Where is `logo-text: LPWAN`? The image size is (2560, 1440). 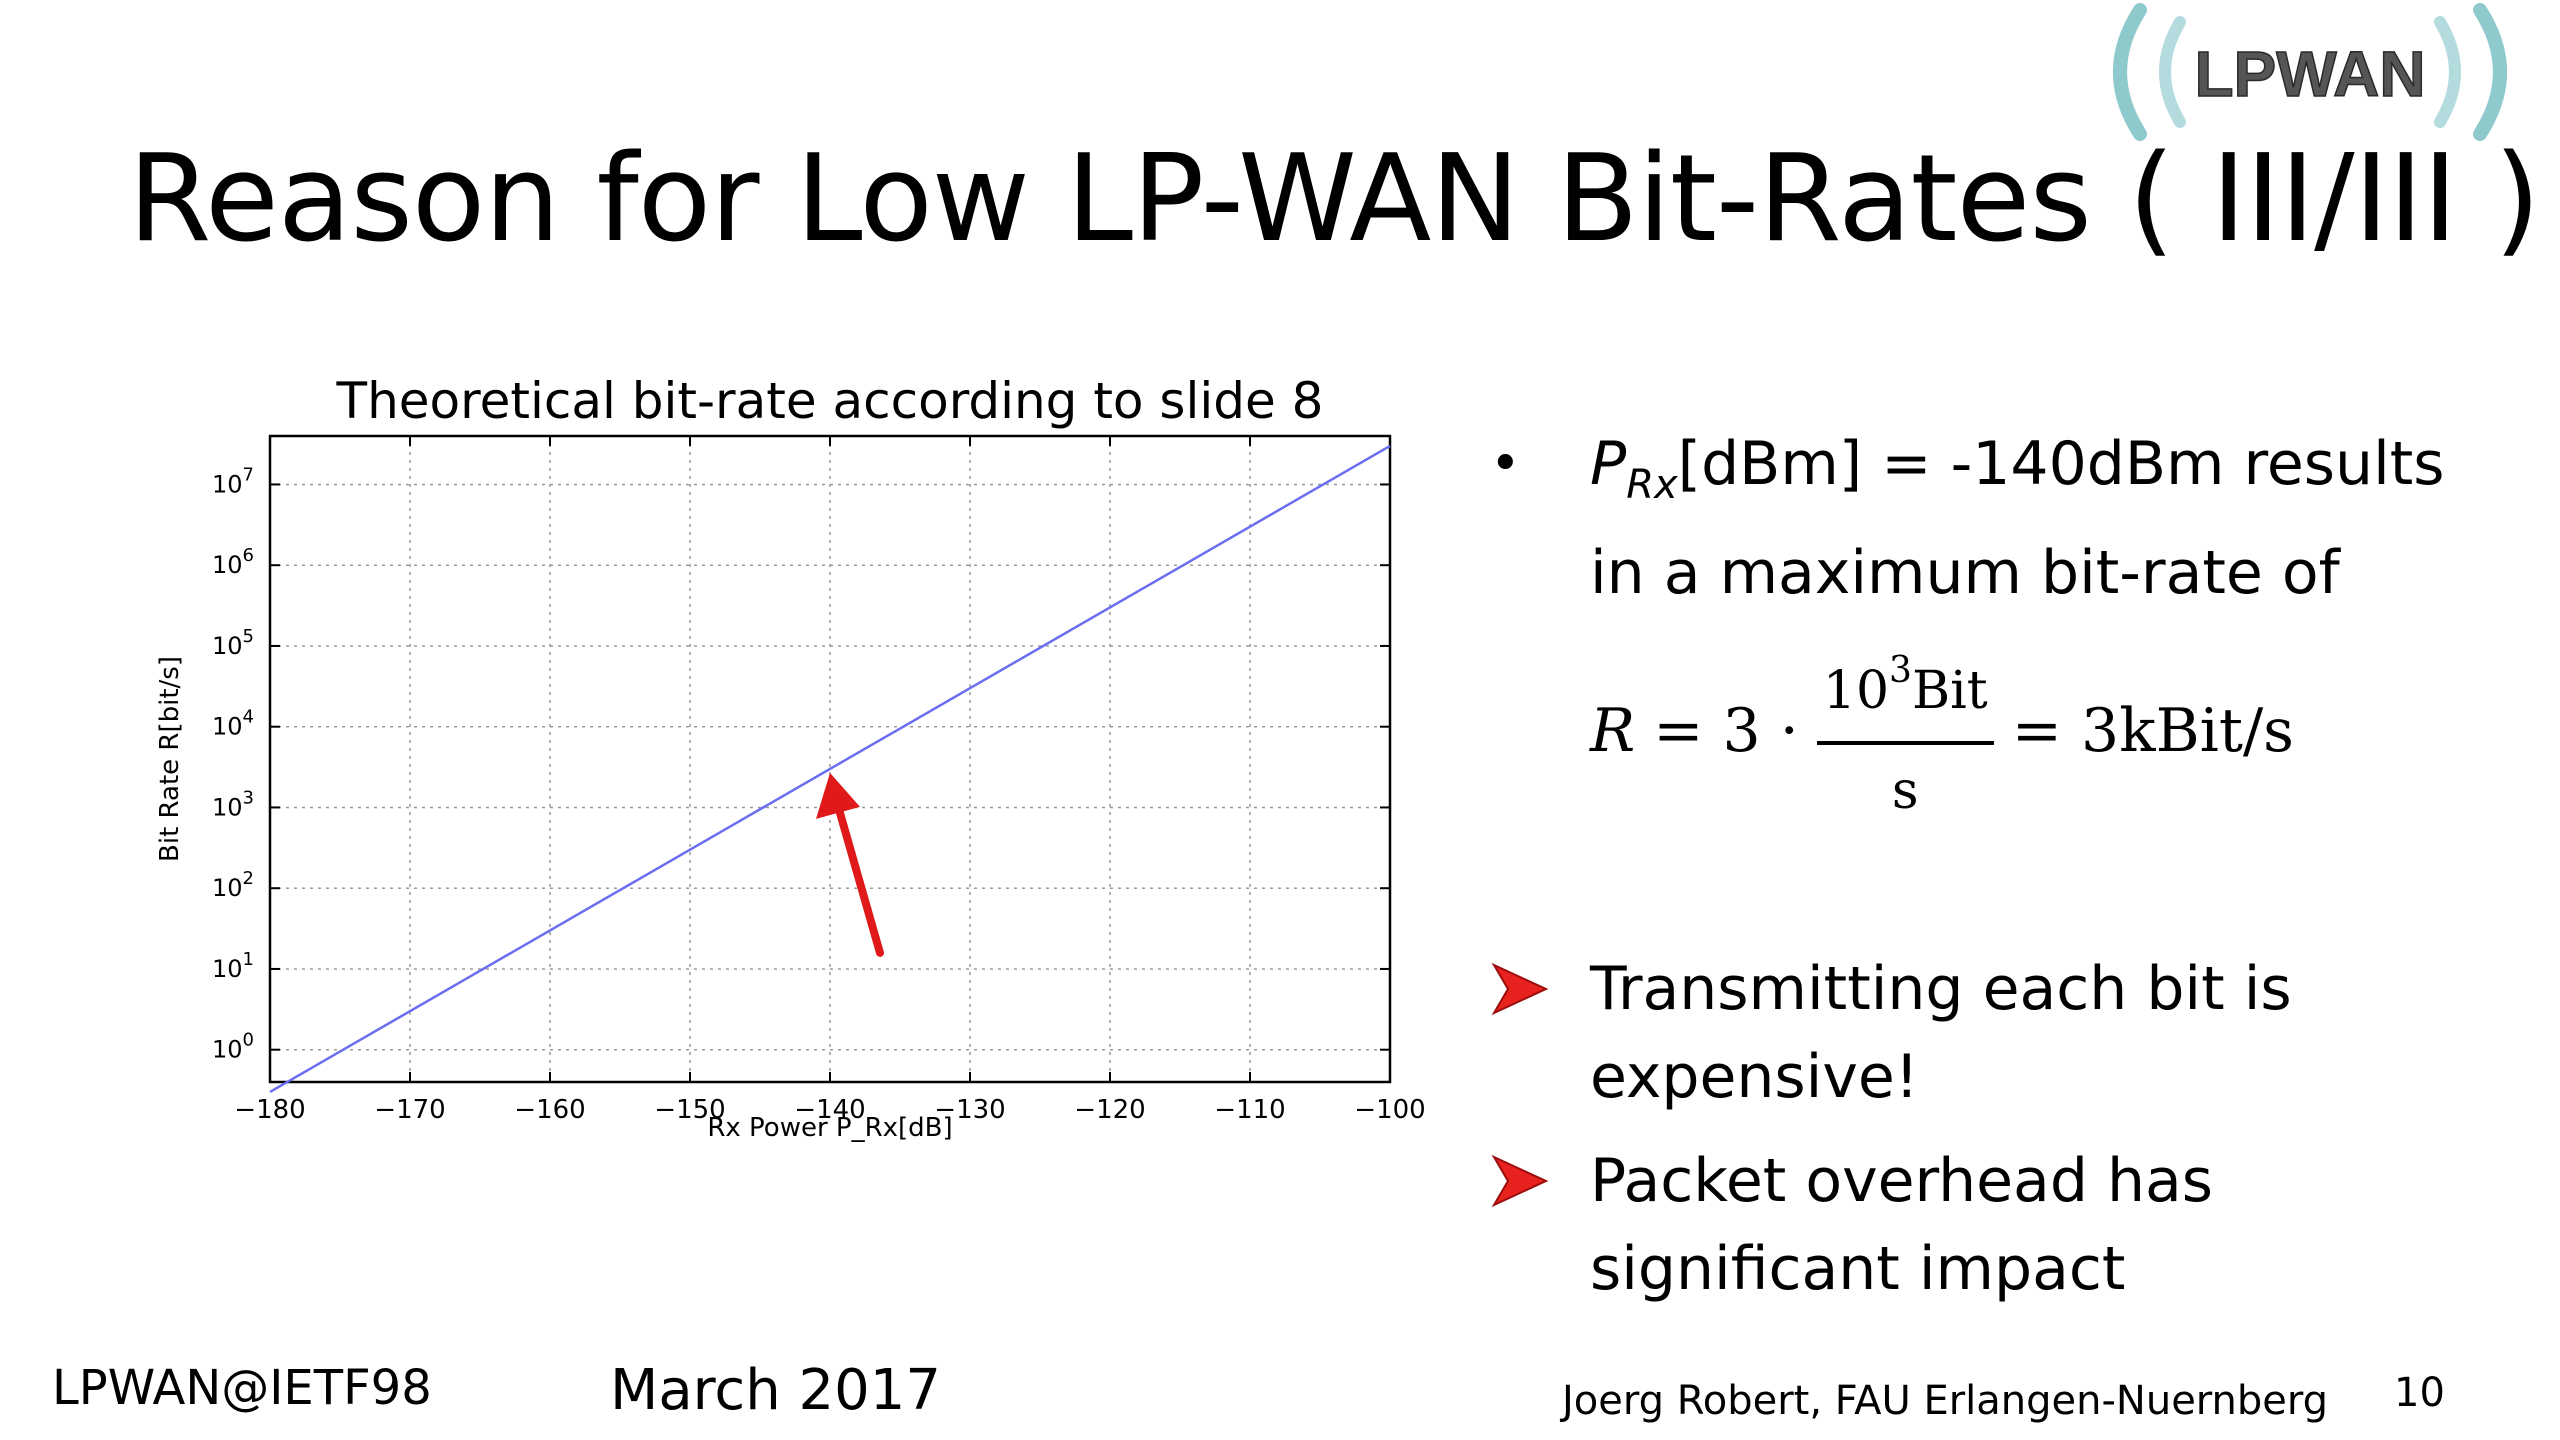 logo-text: LPWAN is located at coordinates (2309, 74).